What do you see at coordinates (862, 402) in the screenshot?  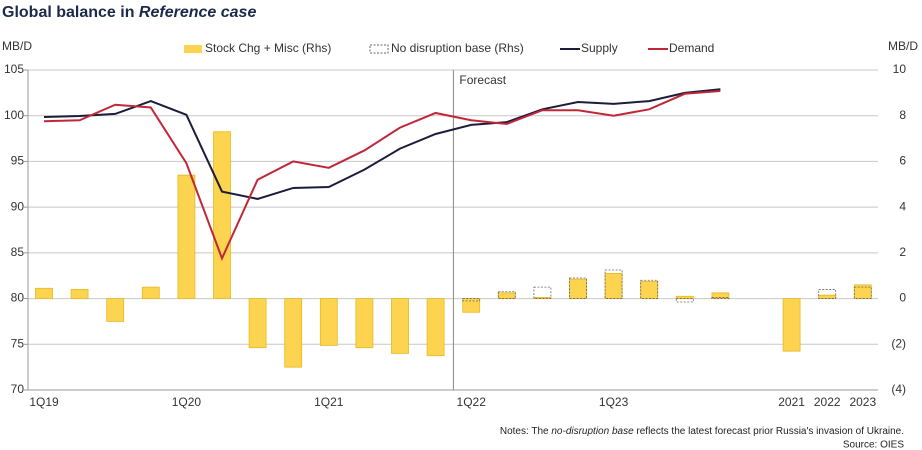 I see `x-tick-label: 2023` at bounding box center [862, 402].